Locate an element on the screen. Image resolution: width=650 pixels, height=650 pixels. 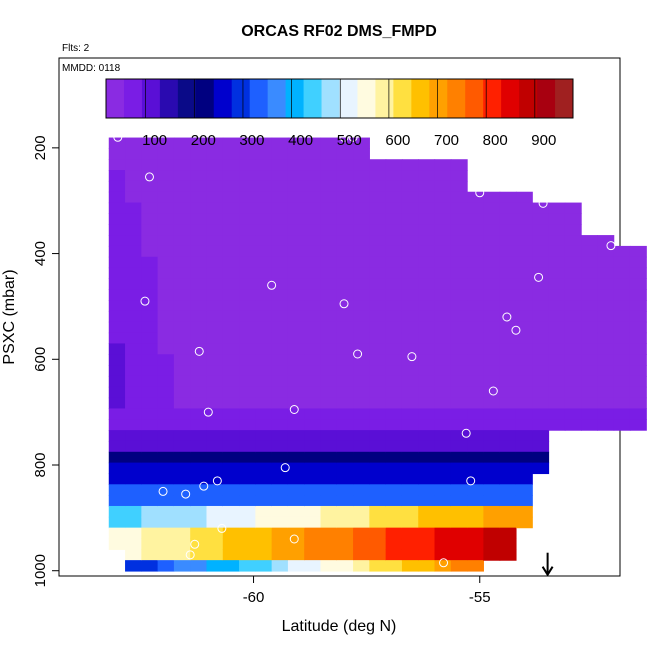
y-tick-label: 600 is located at coordinates (40, 359).